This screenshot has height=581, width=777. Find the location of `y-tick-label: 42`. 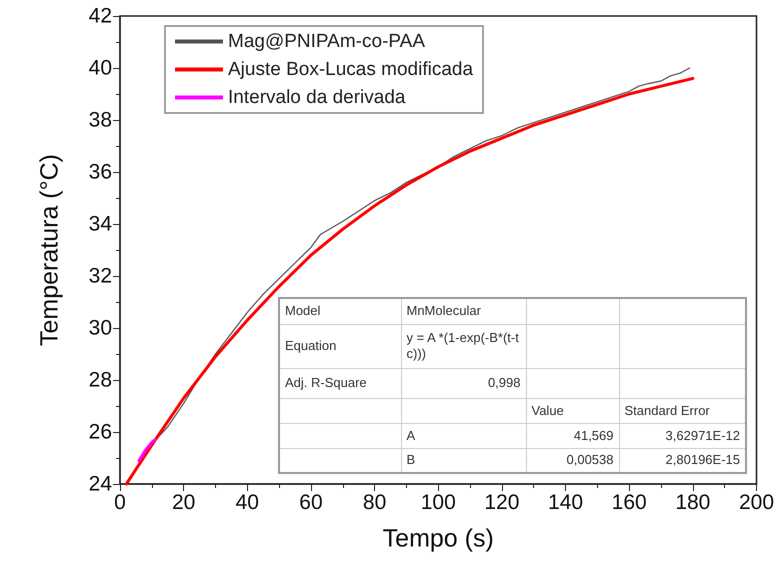

y-tick-label: 42 is located at coordinates (100, 16).